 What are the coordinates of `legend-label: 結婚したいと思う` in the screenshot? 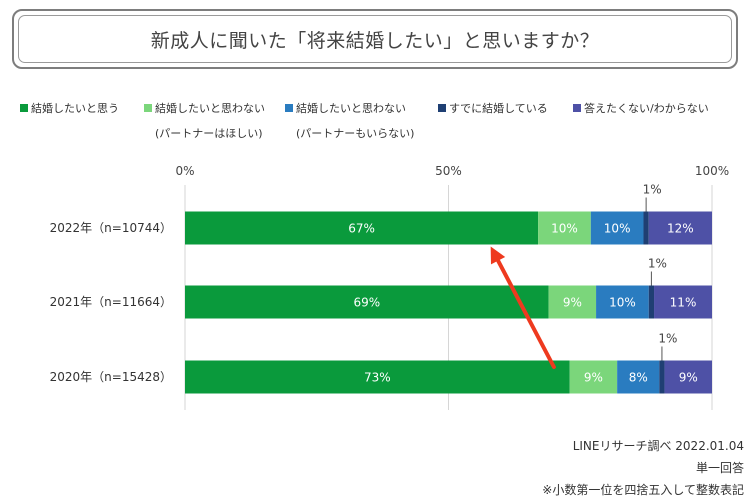 It's located at (75, 108).